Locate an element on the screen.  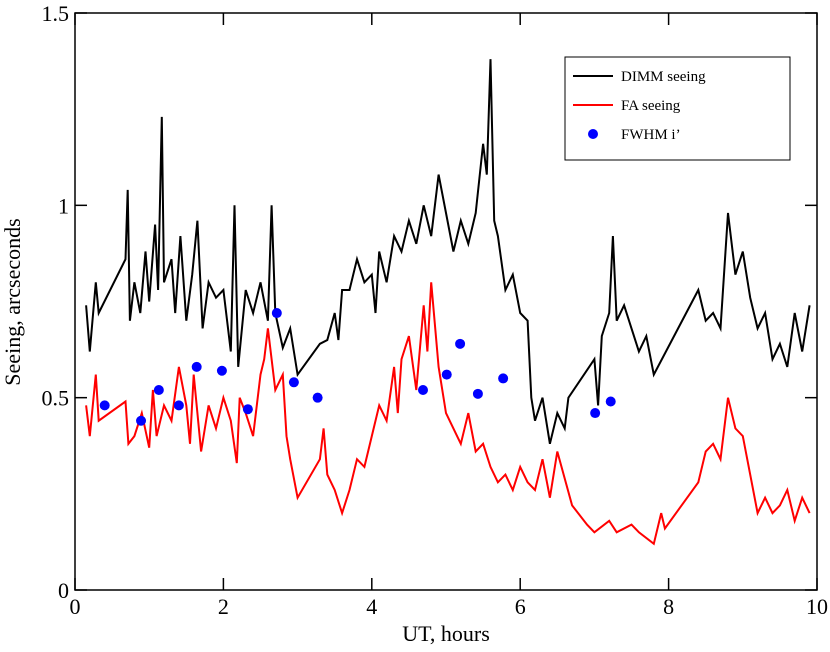
y-tick-label: 0 is located at coordinates (63, 590).